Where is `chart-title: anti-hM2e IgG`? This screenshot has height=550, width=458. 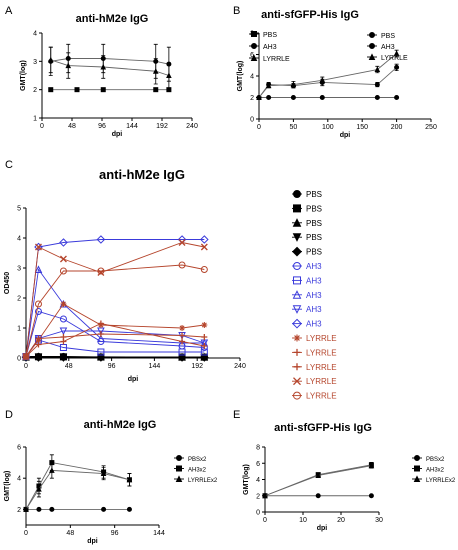 chart-title: anti-hM2e IgG is located at coordinates (142, 174).